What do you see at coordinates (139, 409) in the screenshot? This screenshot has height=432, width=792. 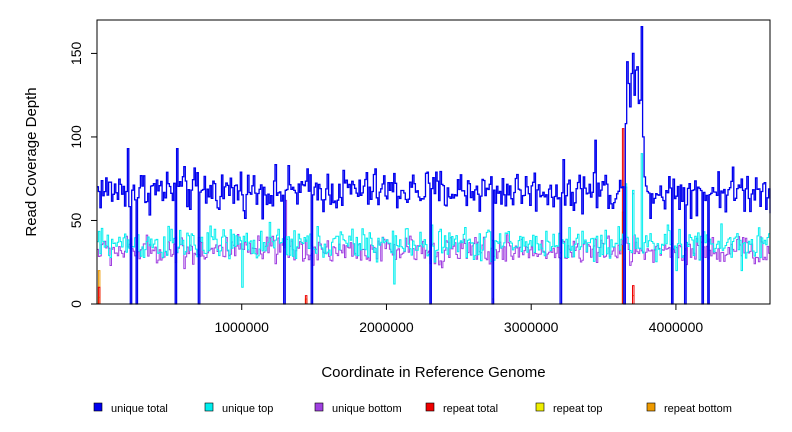 I see `legend-label: unique total` at bounding box center [139, 409].